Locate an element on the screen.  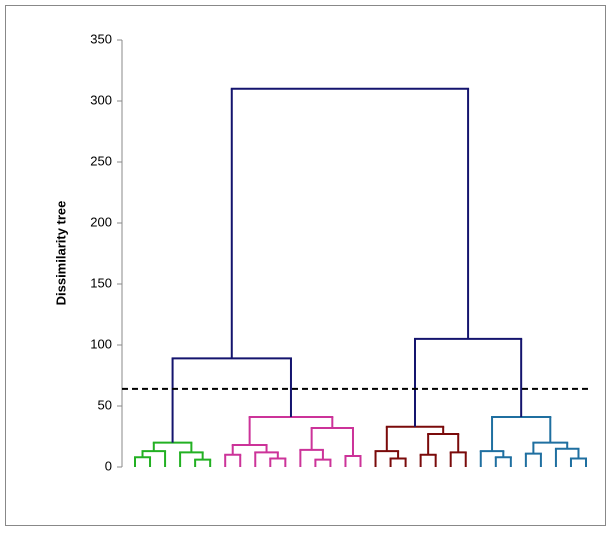
y-tick-label: 350 is located at coordinates (101, 38).